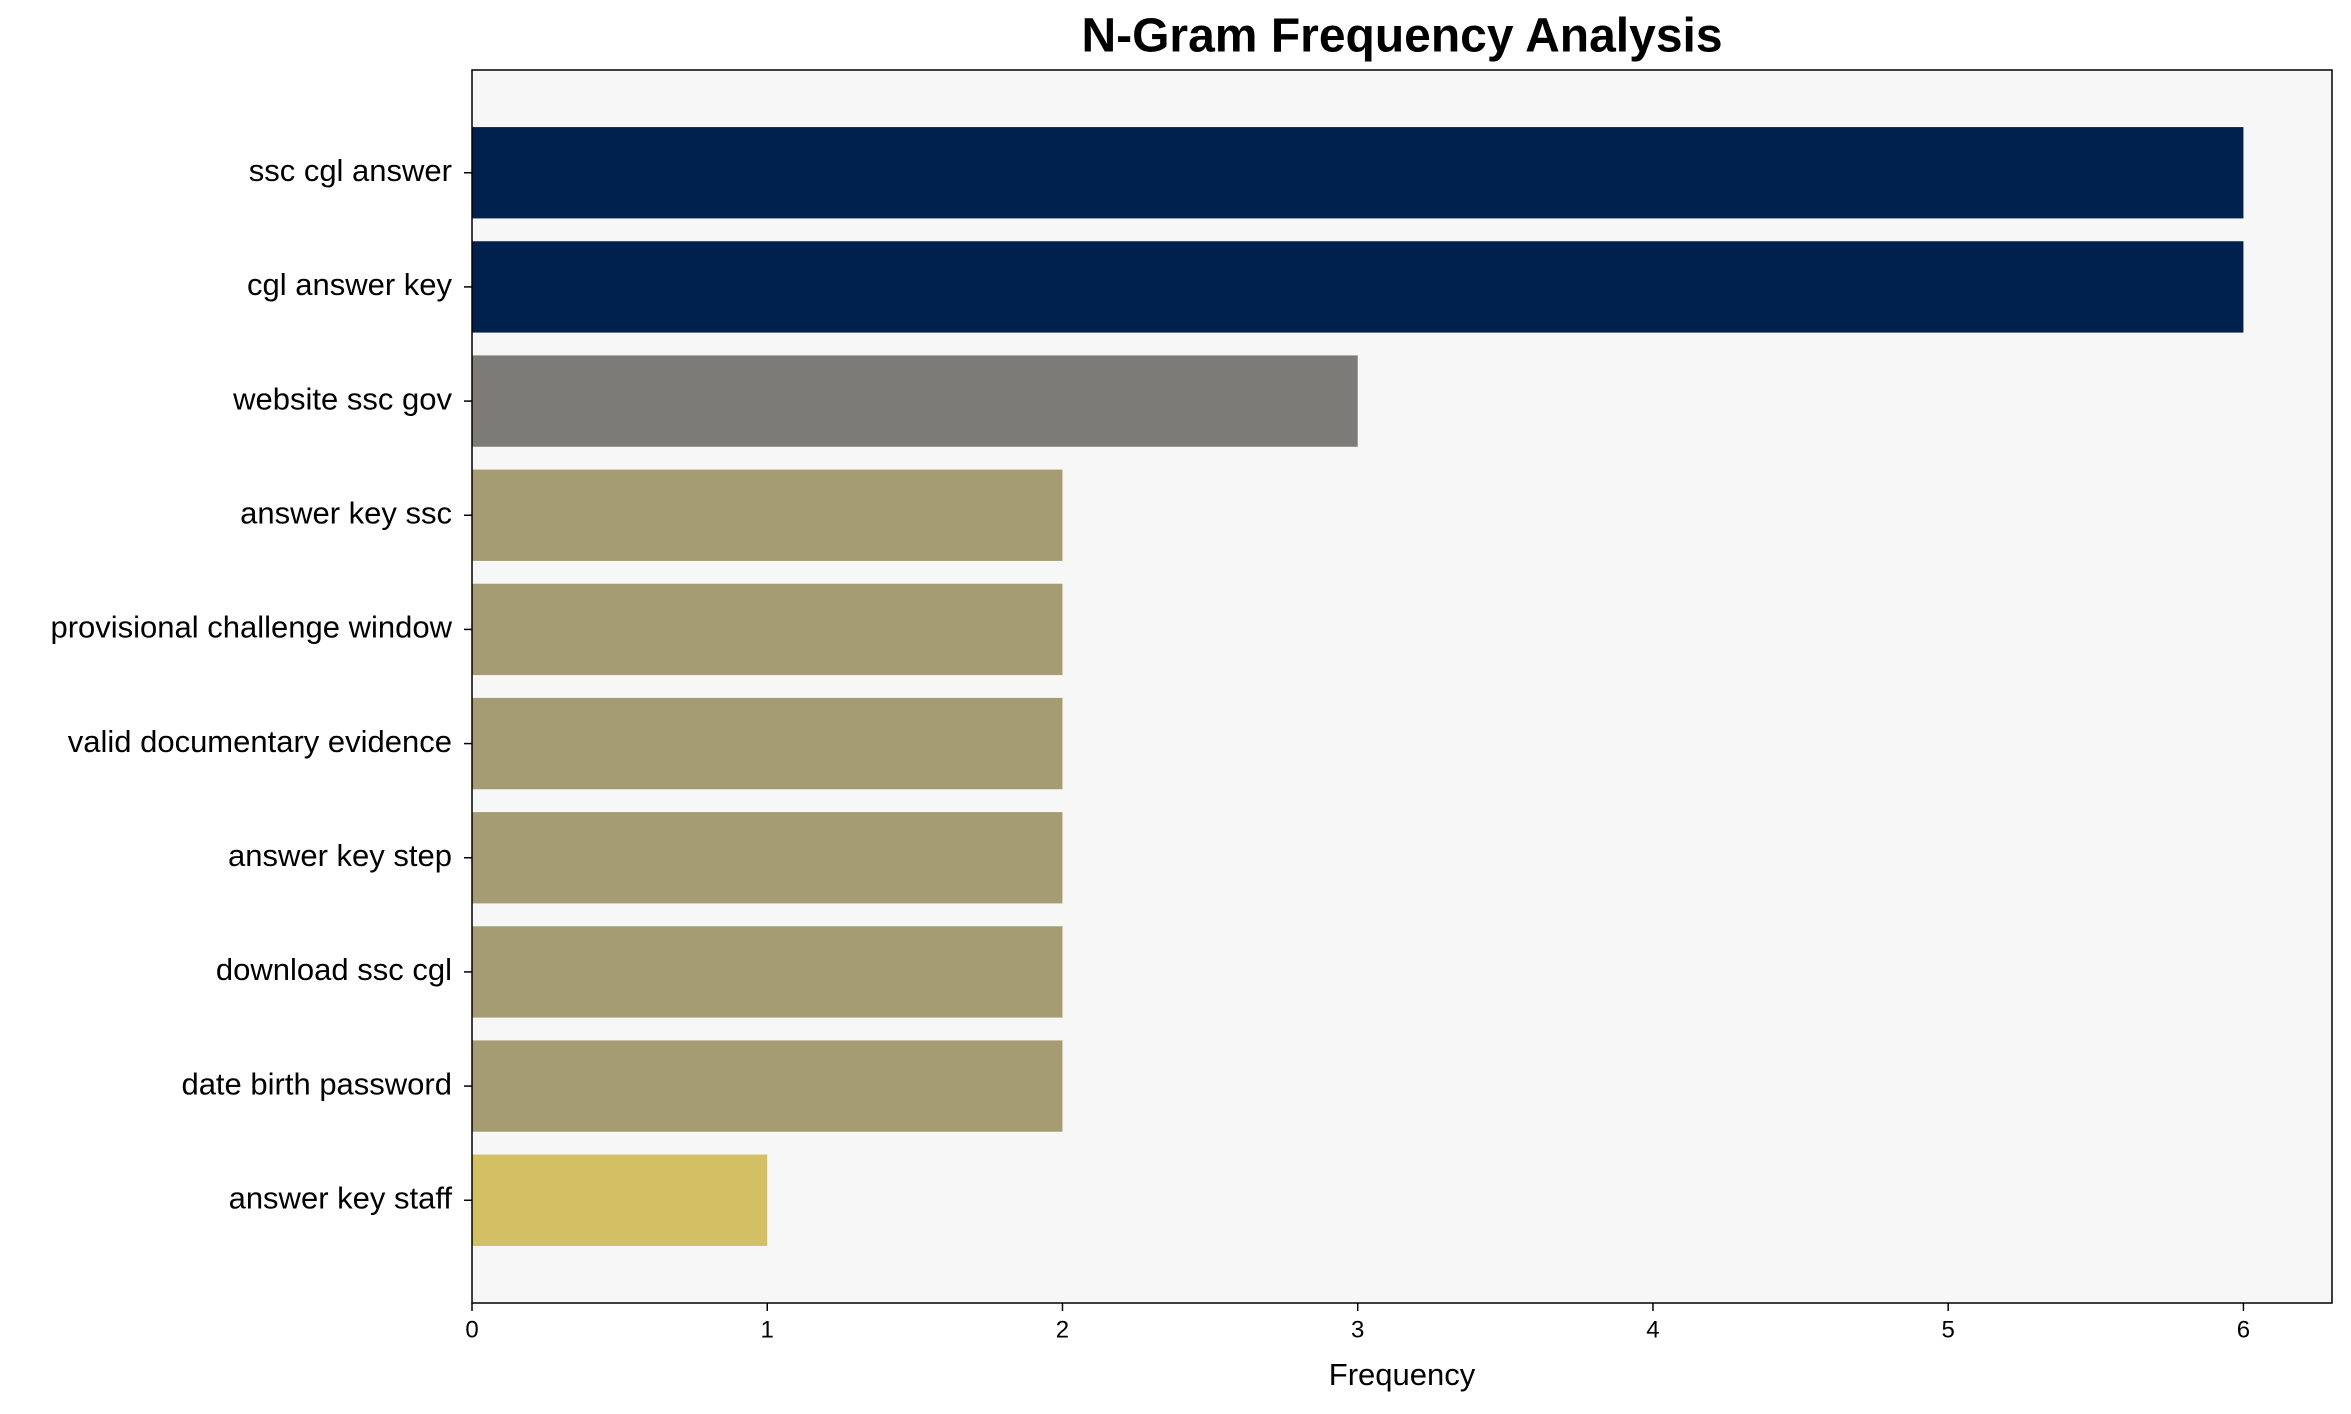  Describe the element at coordinates (334, 969) in the screenshot. I see `y-tick-label: download ssc cgl` at that location.